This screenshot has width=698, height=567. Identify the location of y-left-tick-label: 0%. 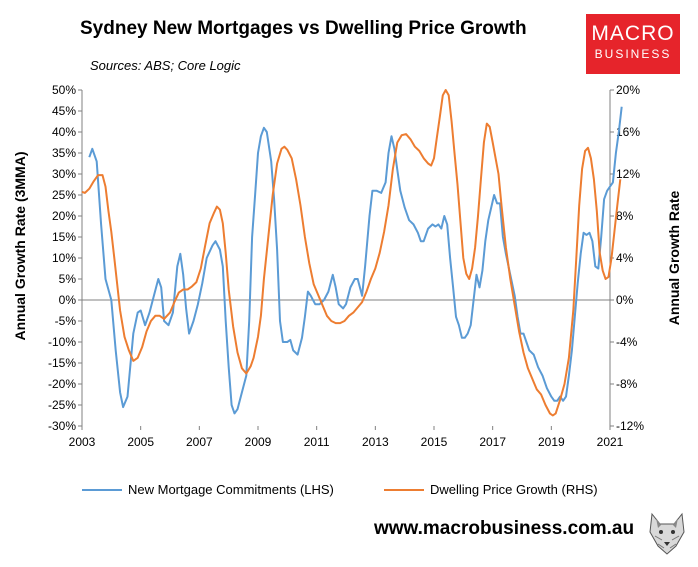
(68, 300).